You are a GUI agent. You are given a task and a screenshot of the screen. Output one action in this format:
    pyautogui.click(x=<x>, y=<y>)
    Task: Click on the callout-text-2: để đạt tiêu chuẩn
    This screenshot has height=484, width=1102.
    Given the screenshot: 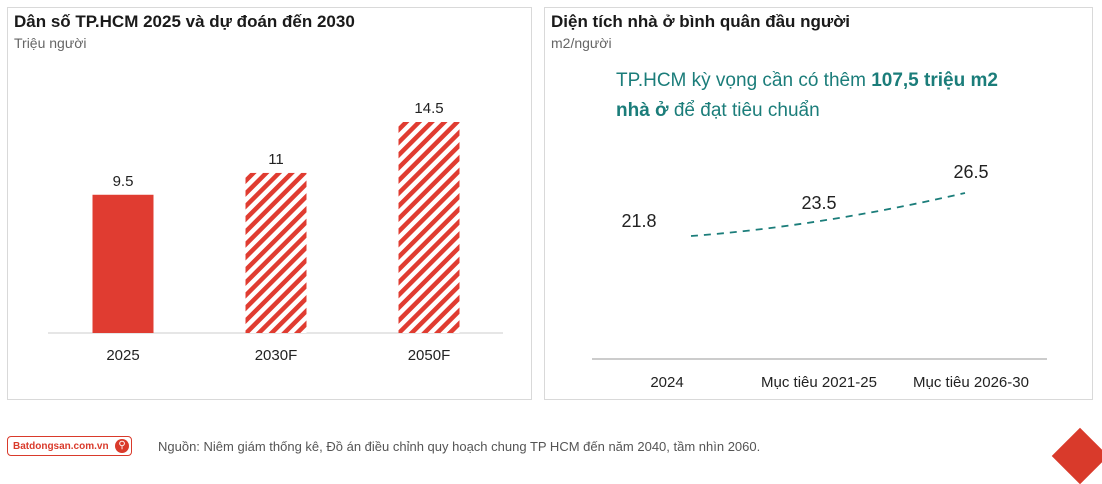 What is the action you would take?
    pyautogui.click(x=744, y=110)
    